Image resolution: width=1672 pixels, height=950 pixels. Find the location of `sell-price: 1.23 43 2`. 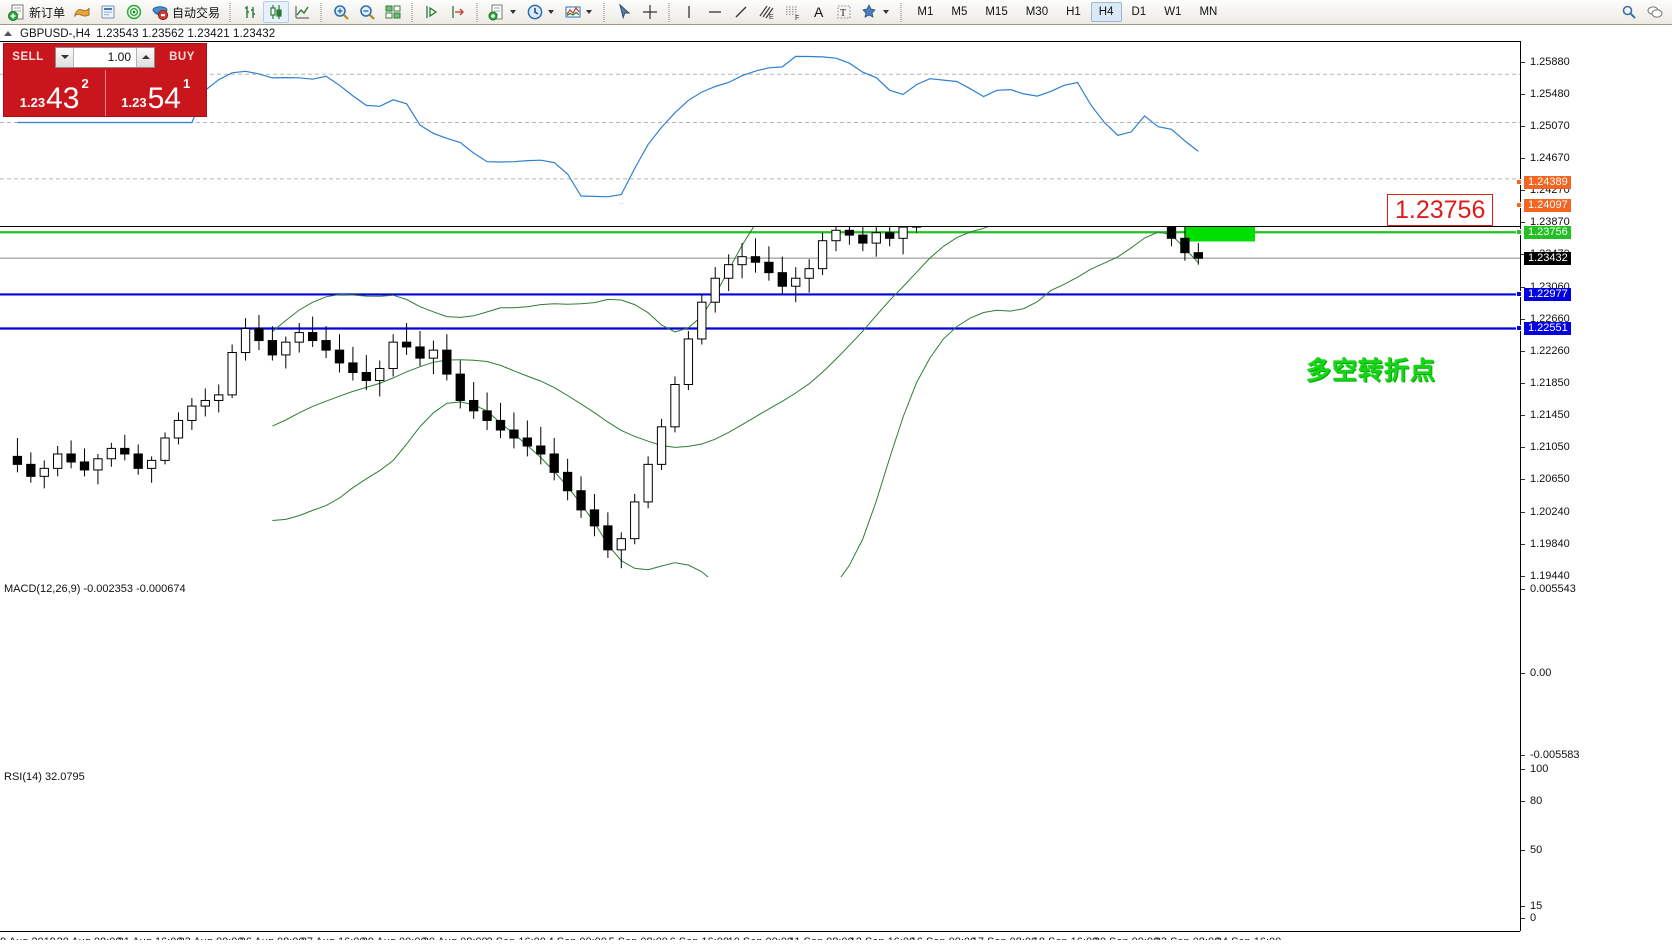

sell-price: 1.23 43 2 is located at coordinates (54, 93).